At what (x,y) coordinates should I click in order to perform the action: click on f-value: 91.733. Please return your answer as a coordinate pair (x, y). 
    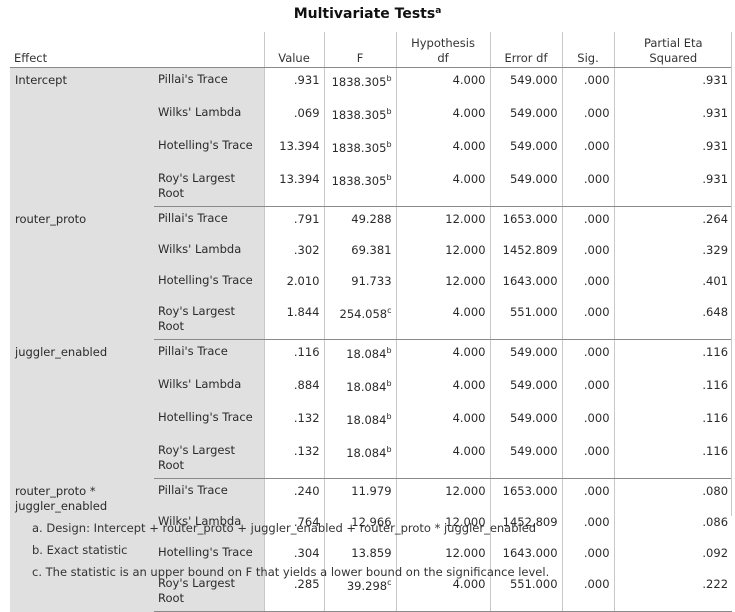
    Looking at the image, I should click on (371, 281).